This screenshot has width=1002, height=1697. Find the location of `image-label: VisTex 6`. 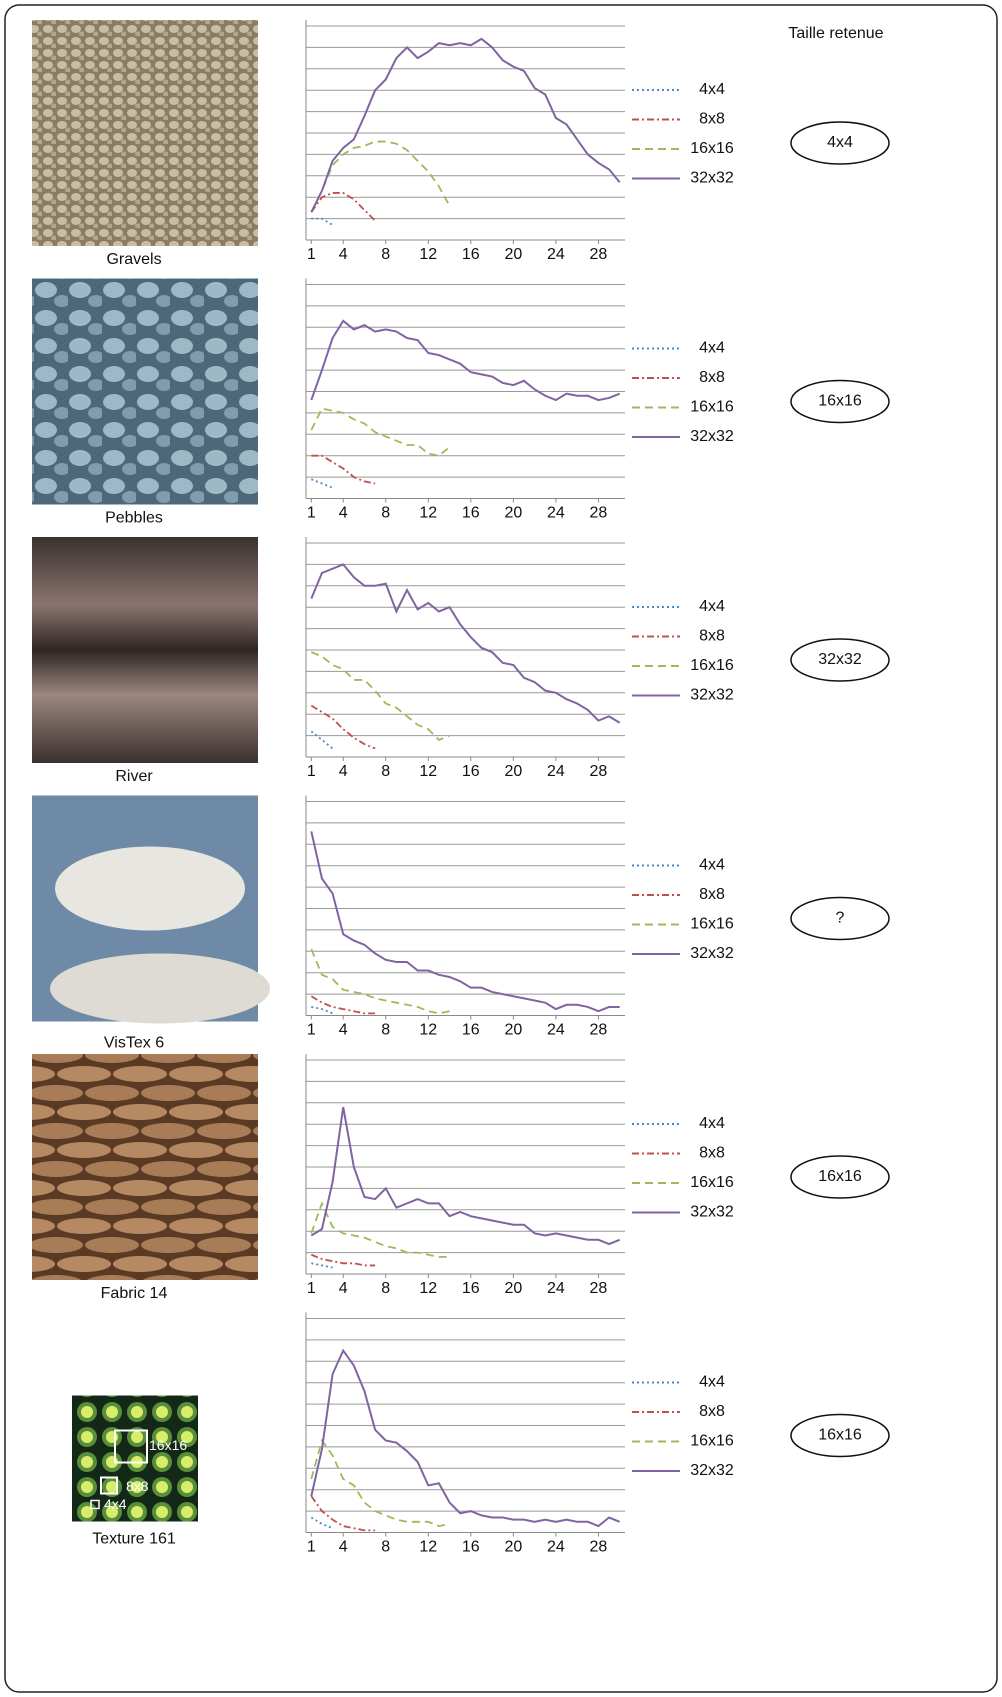

image-label: VisTex 6 is located at coordinates (134, 1043).